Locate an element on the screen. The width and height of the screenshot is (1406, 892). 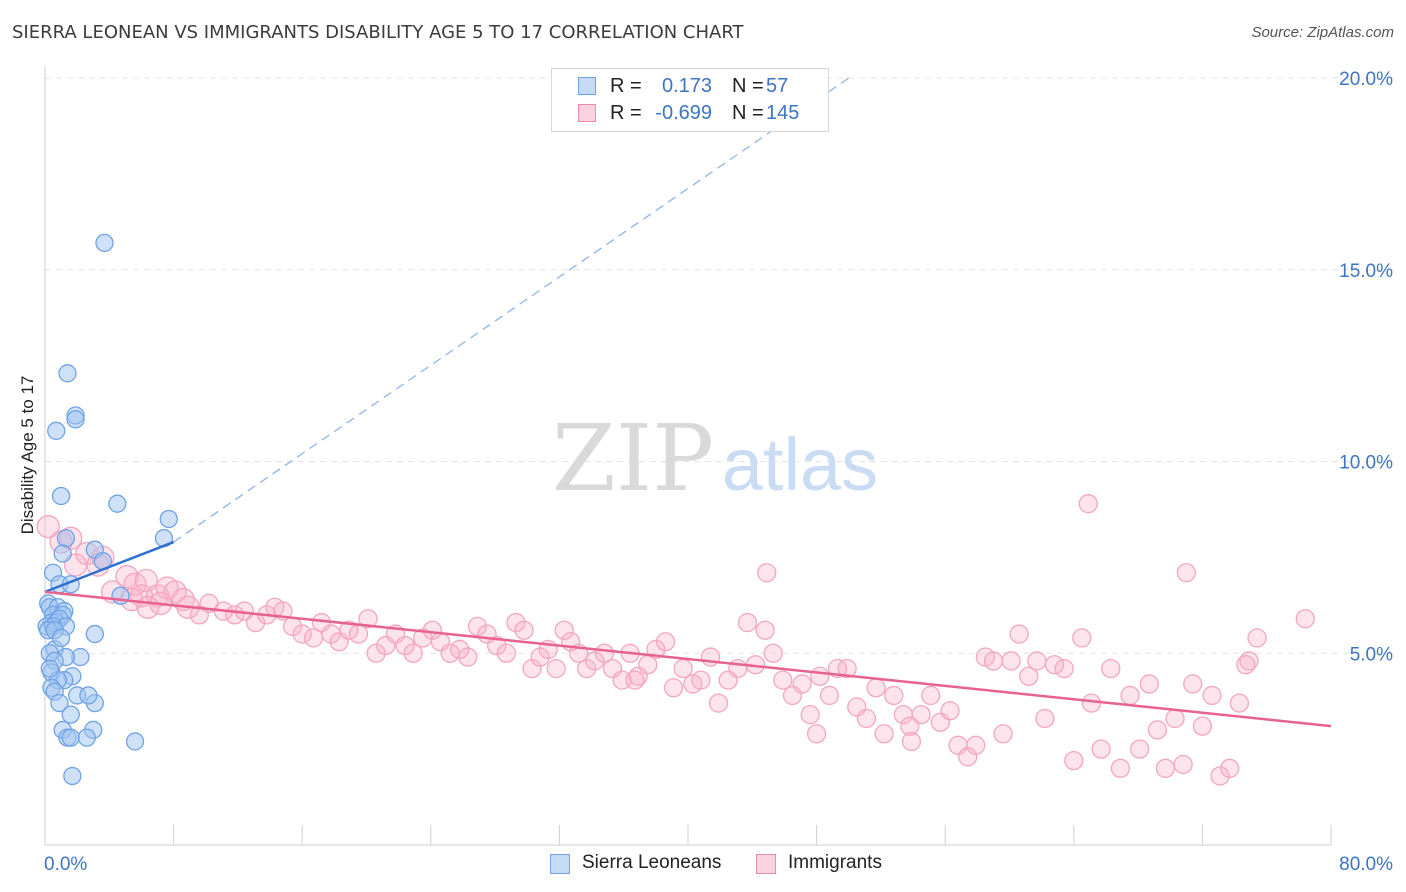
legend-row-sierra-leoneans: R = 0.173 N = 57 is located at coordinates (690, 86).